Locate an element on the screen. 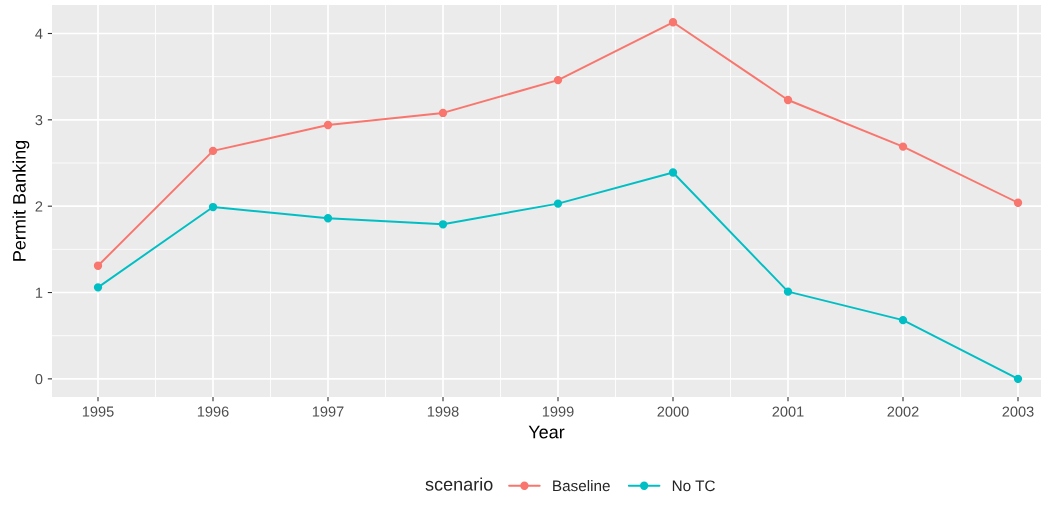  x-tick-label: 2000 is located at coordinates (673, 411).